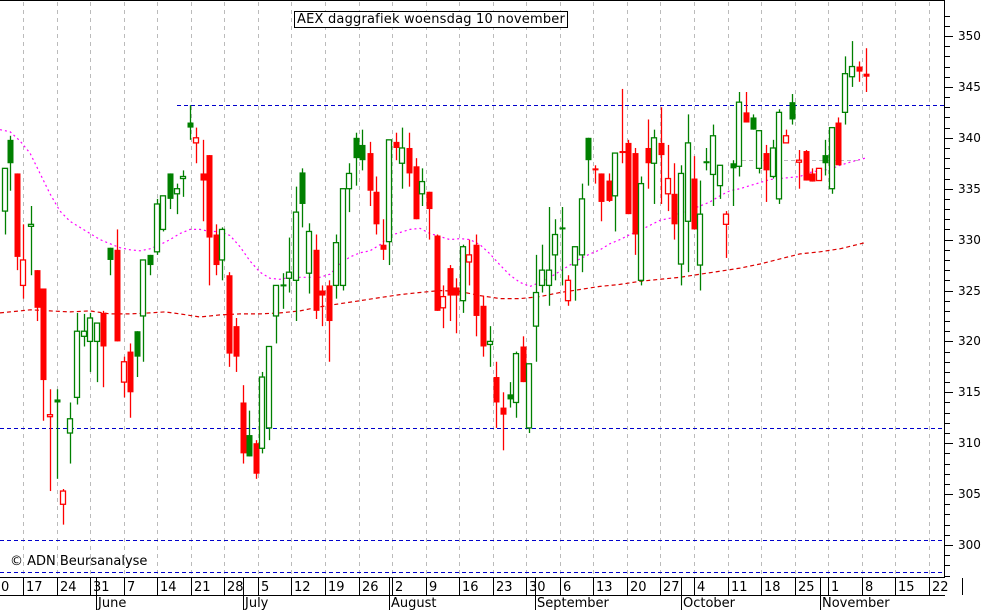  What do you see at coordinates (131, 587) in the screenshot?
I see `x-tick-label: 7` at bounding box center [131, 587].